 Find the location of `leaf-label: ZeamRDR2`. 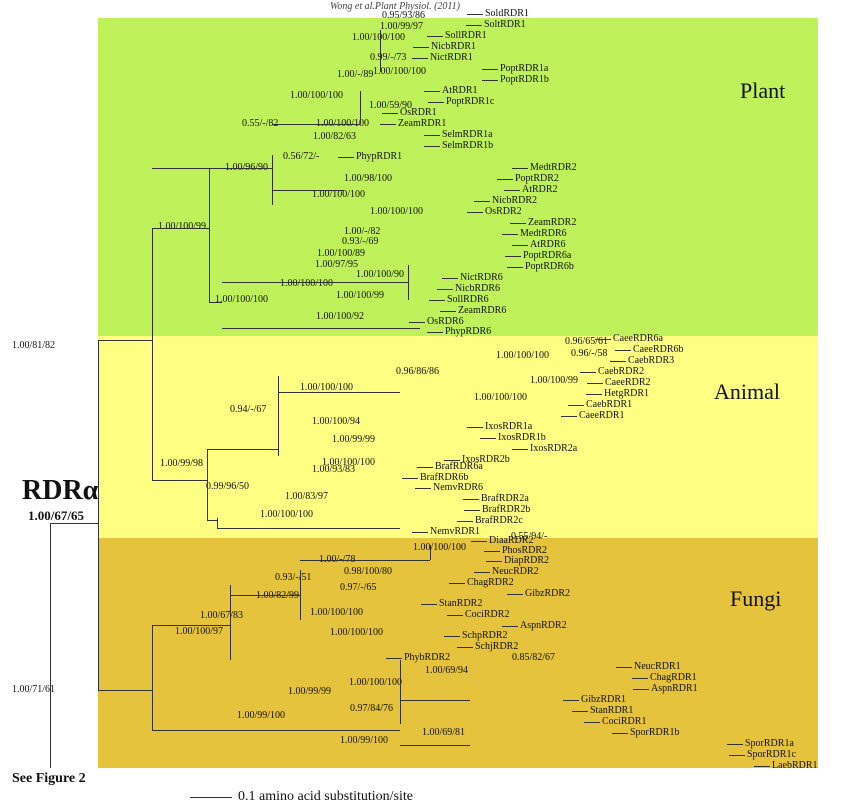

leaf-label: ZeamRDR2 is located at coordinates (552, 222).